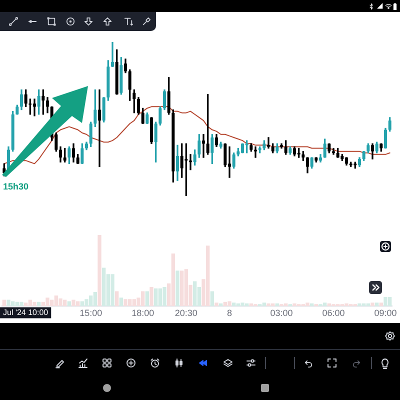  Describe the element at coordinates (16, 186) in the screenshot. I see `annotation: 15h30` at that location.